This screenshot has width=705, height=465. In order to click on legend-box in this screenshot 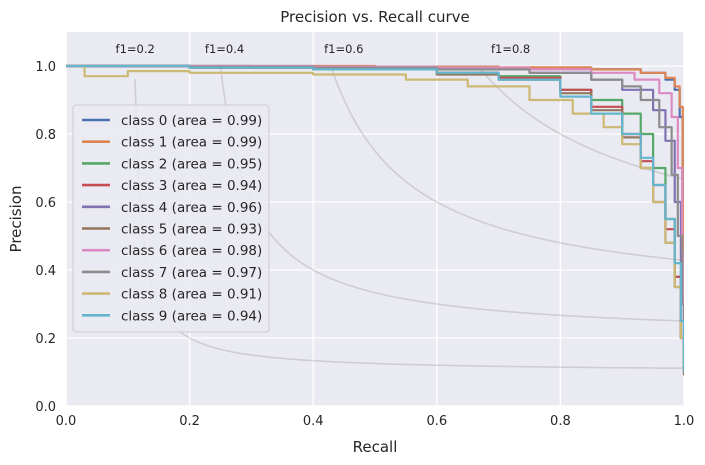, I will do `click(171, 218)`.